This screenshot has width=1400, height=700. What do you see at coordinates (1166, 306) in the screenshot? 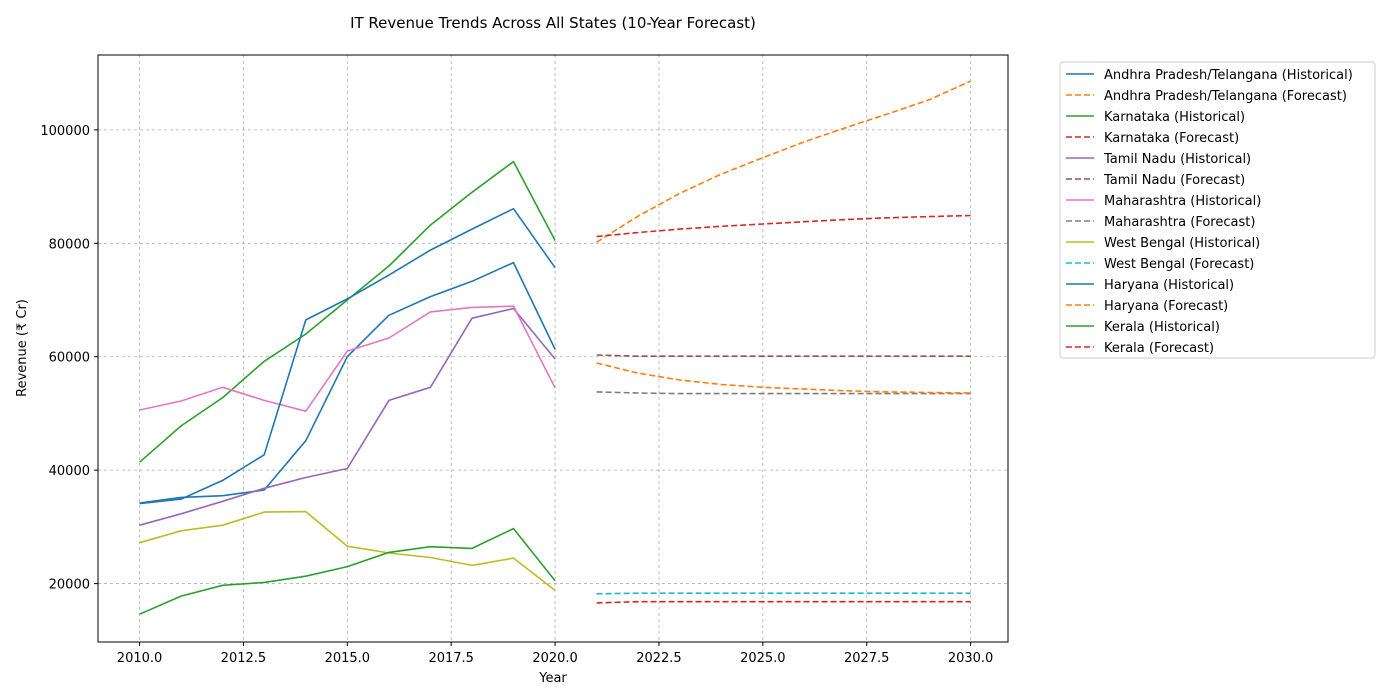
I see `legend-label: Haryana (Forecast)` at bounding box center [1166, 306].